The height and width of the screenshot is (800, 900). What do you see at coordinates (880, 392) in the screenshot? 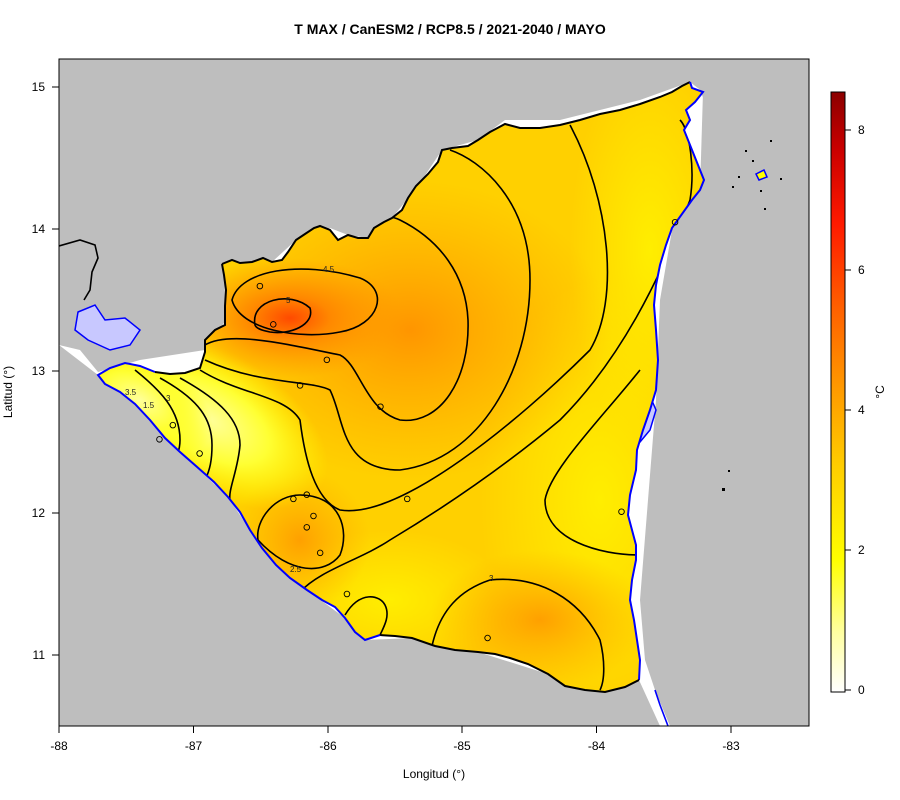
I see `colorbar-unit: °C` at bounding box center [880, 392].